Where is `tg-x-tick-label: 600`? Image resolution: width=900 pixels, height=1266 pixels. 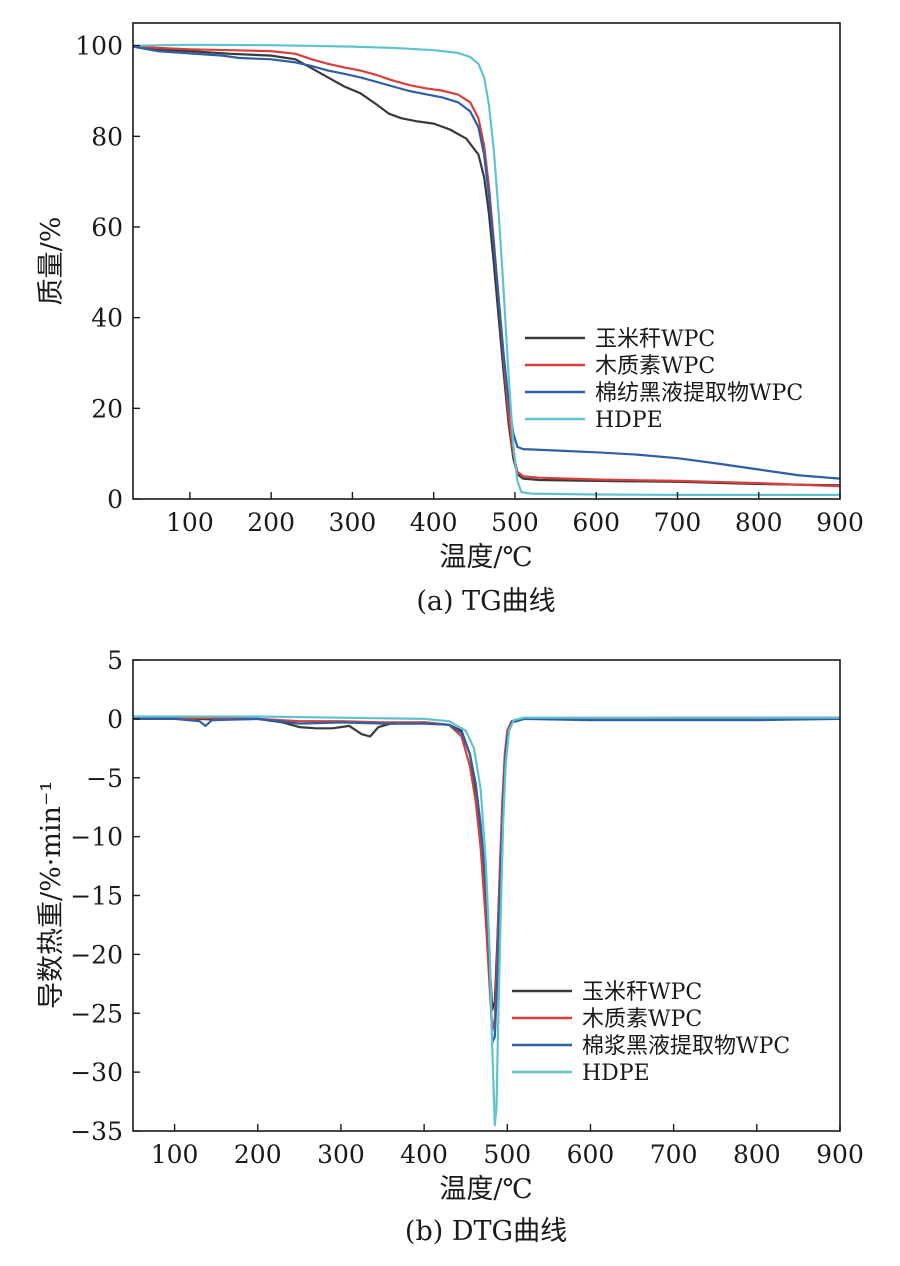
tg-x-tick-label: 600 is located at coordinates (596, 522).